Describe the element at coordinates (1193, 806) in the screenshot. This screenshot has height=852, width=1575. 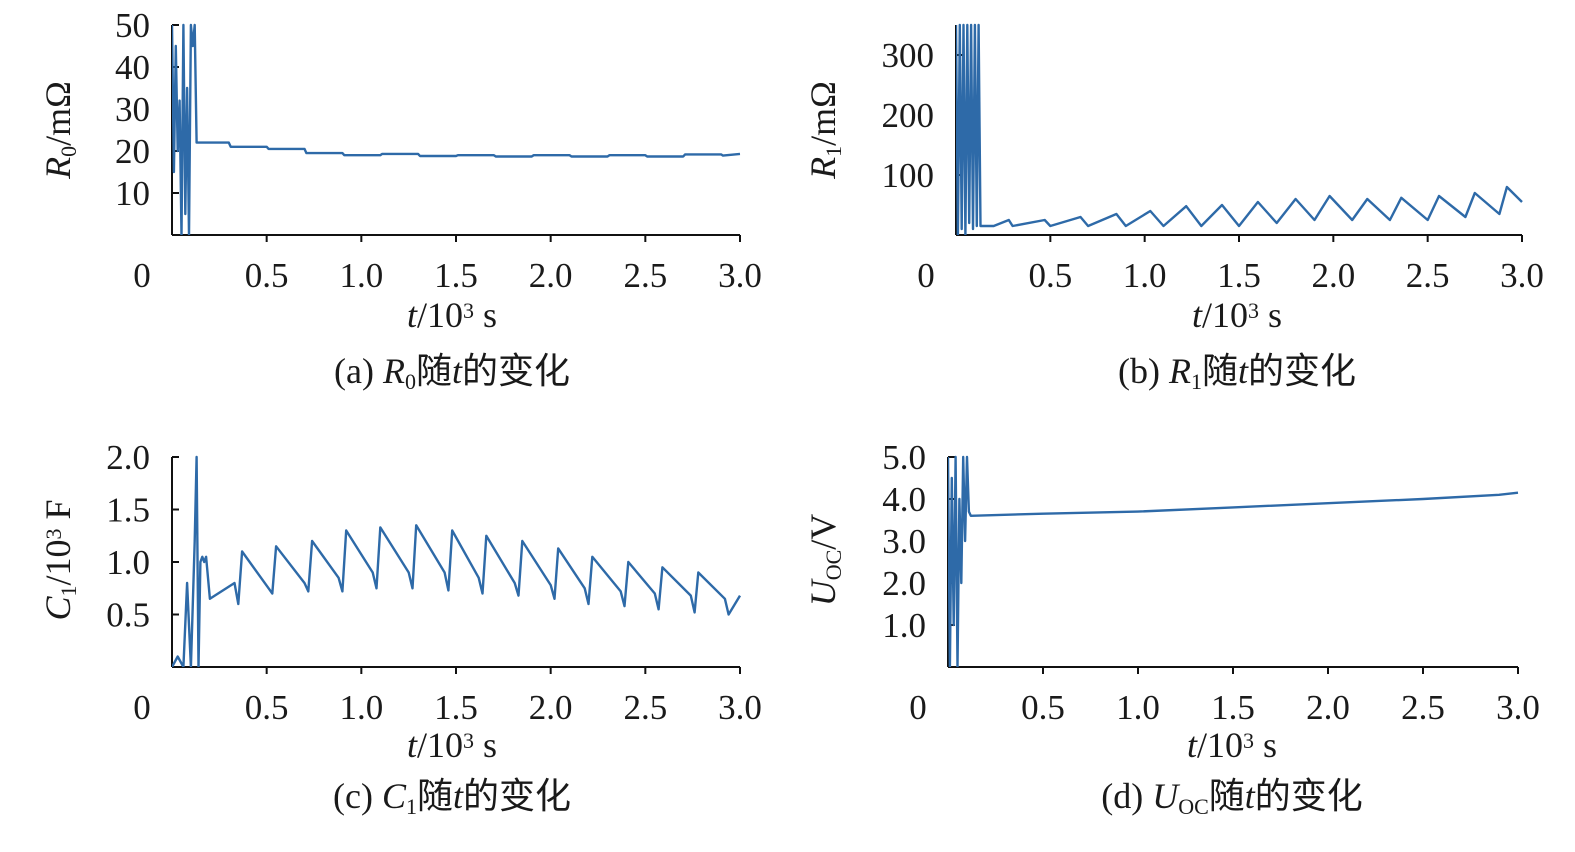
I see `caption-subscript: OC` at that location.